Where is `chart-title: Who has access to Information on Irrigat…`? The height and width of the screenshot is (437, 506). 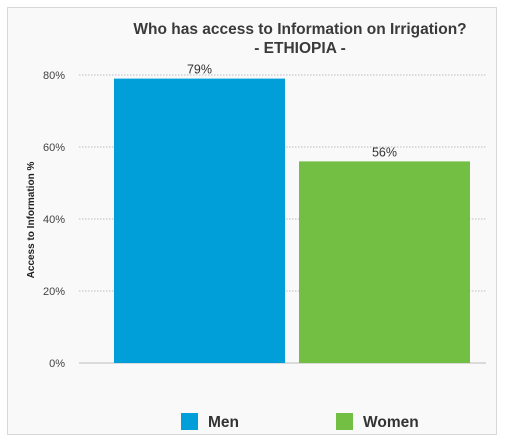
chart-title: Who has access to Information on Irrigat… is located at coordinates (299, 29).